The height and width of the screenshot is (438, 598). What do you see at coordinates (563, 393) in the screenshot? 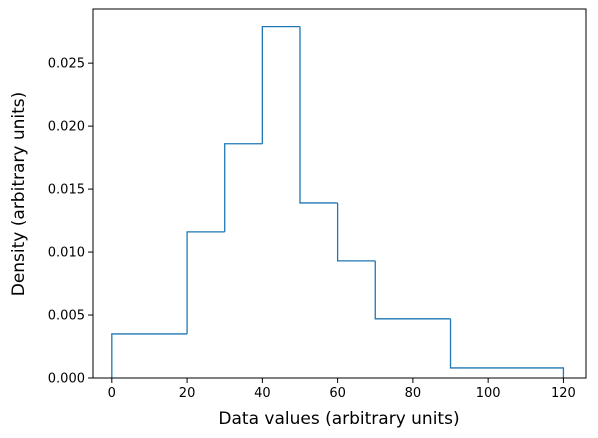
I see `x-tick-label: 120` at bounding box center [563, 393].